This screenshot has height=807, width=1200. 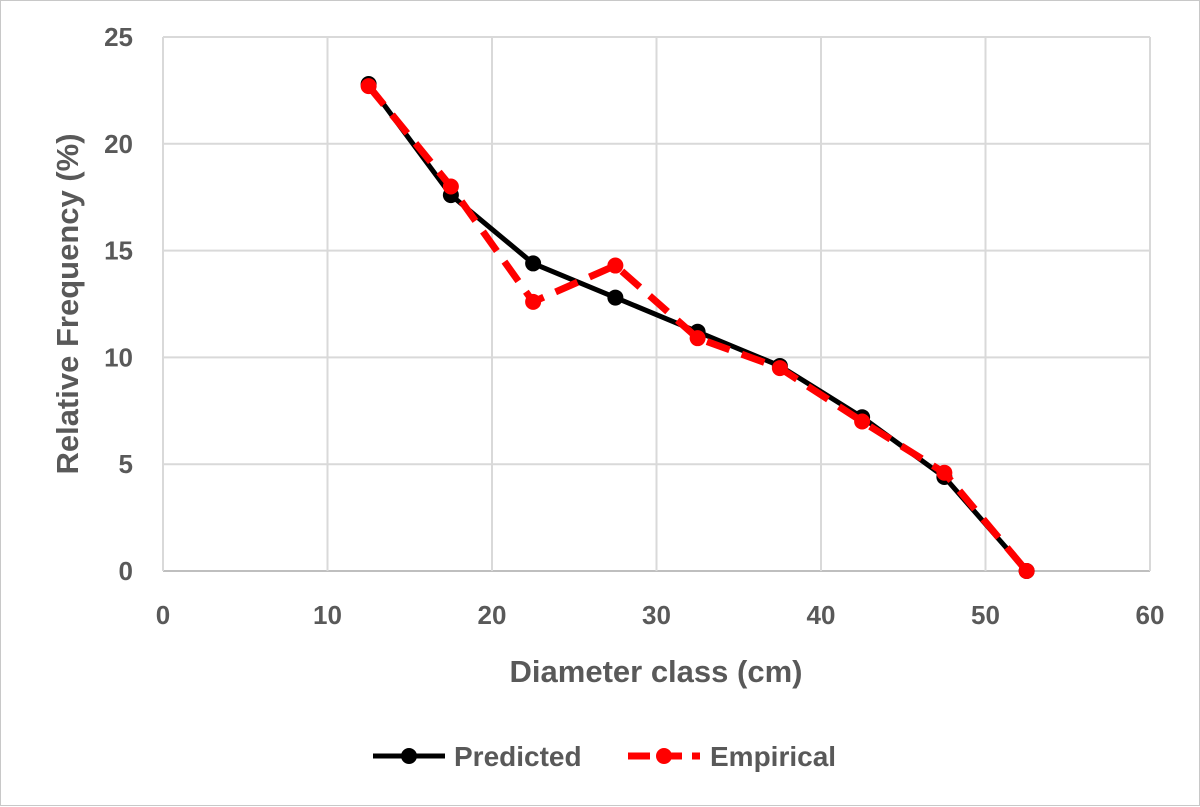 What do you see at coordinates (492, 615) in the screenshot?
I see `x-tick-label: 20` at bounding box center [492, 615].